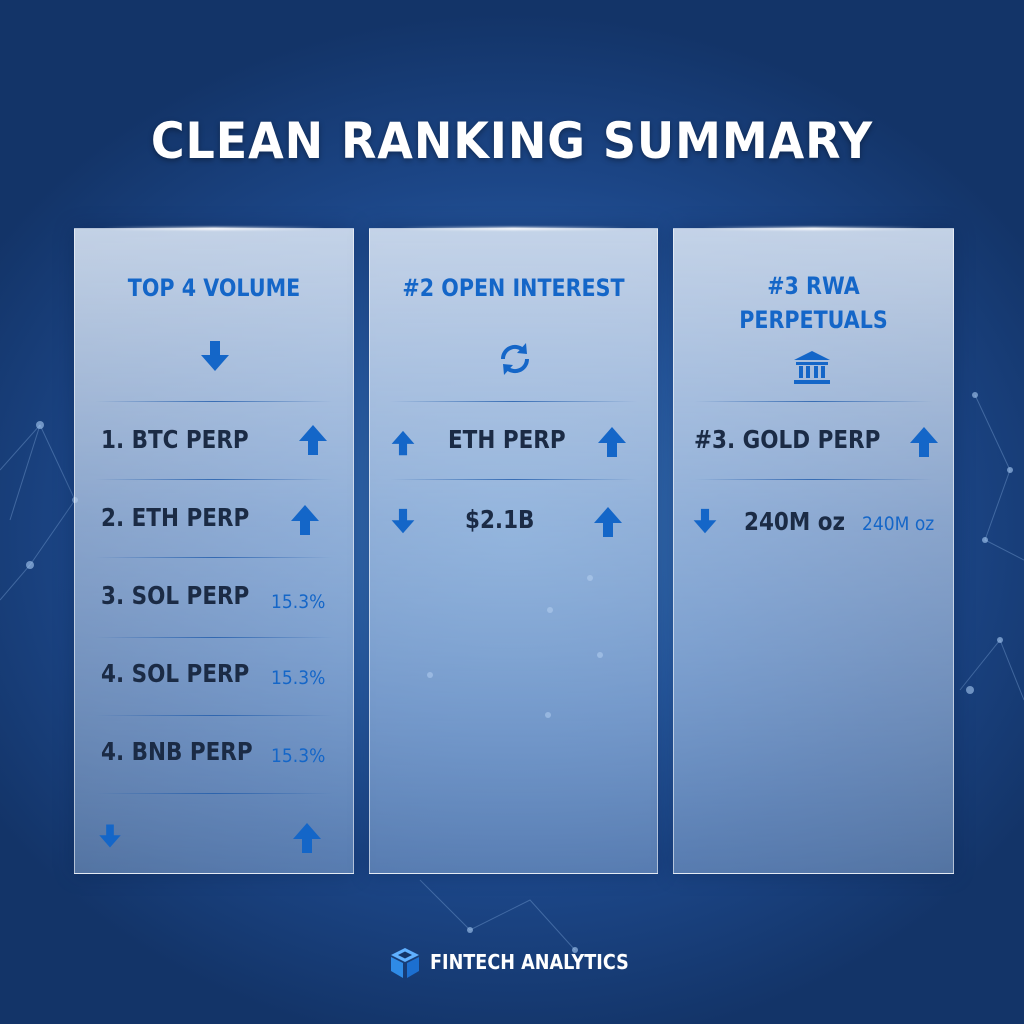  I want to click on footer-brand: FINTECH ANALYTICS, so click(512, 962).